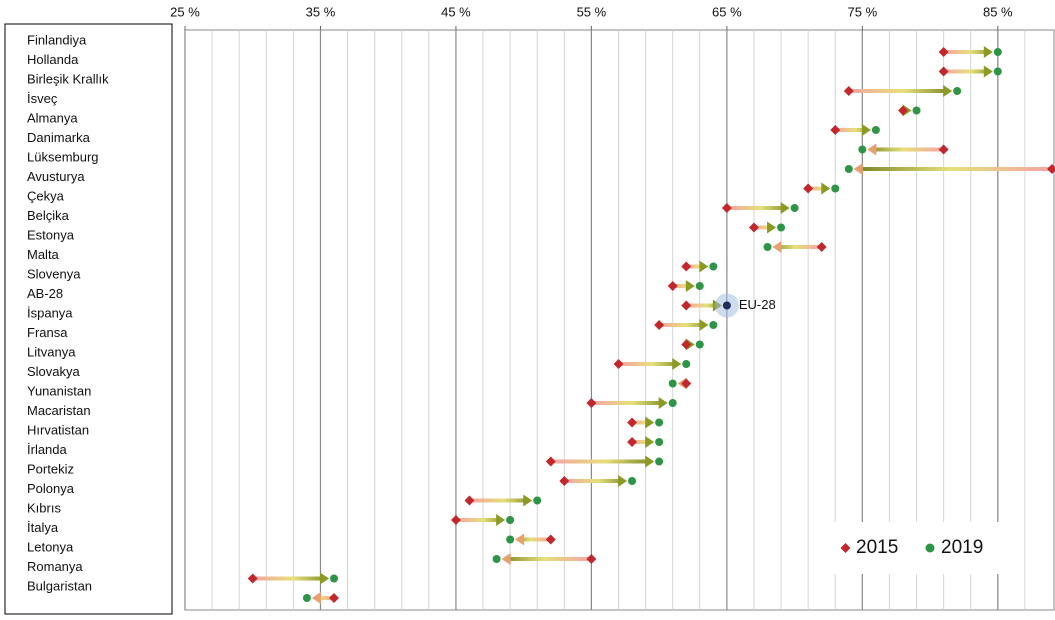  What do you see at coordinates (43, 527) in the screenshot?
I see `category-label: İtalya` at bounding box center [43, 527].